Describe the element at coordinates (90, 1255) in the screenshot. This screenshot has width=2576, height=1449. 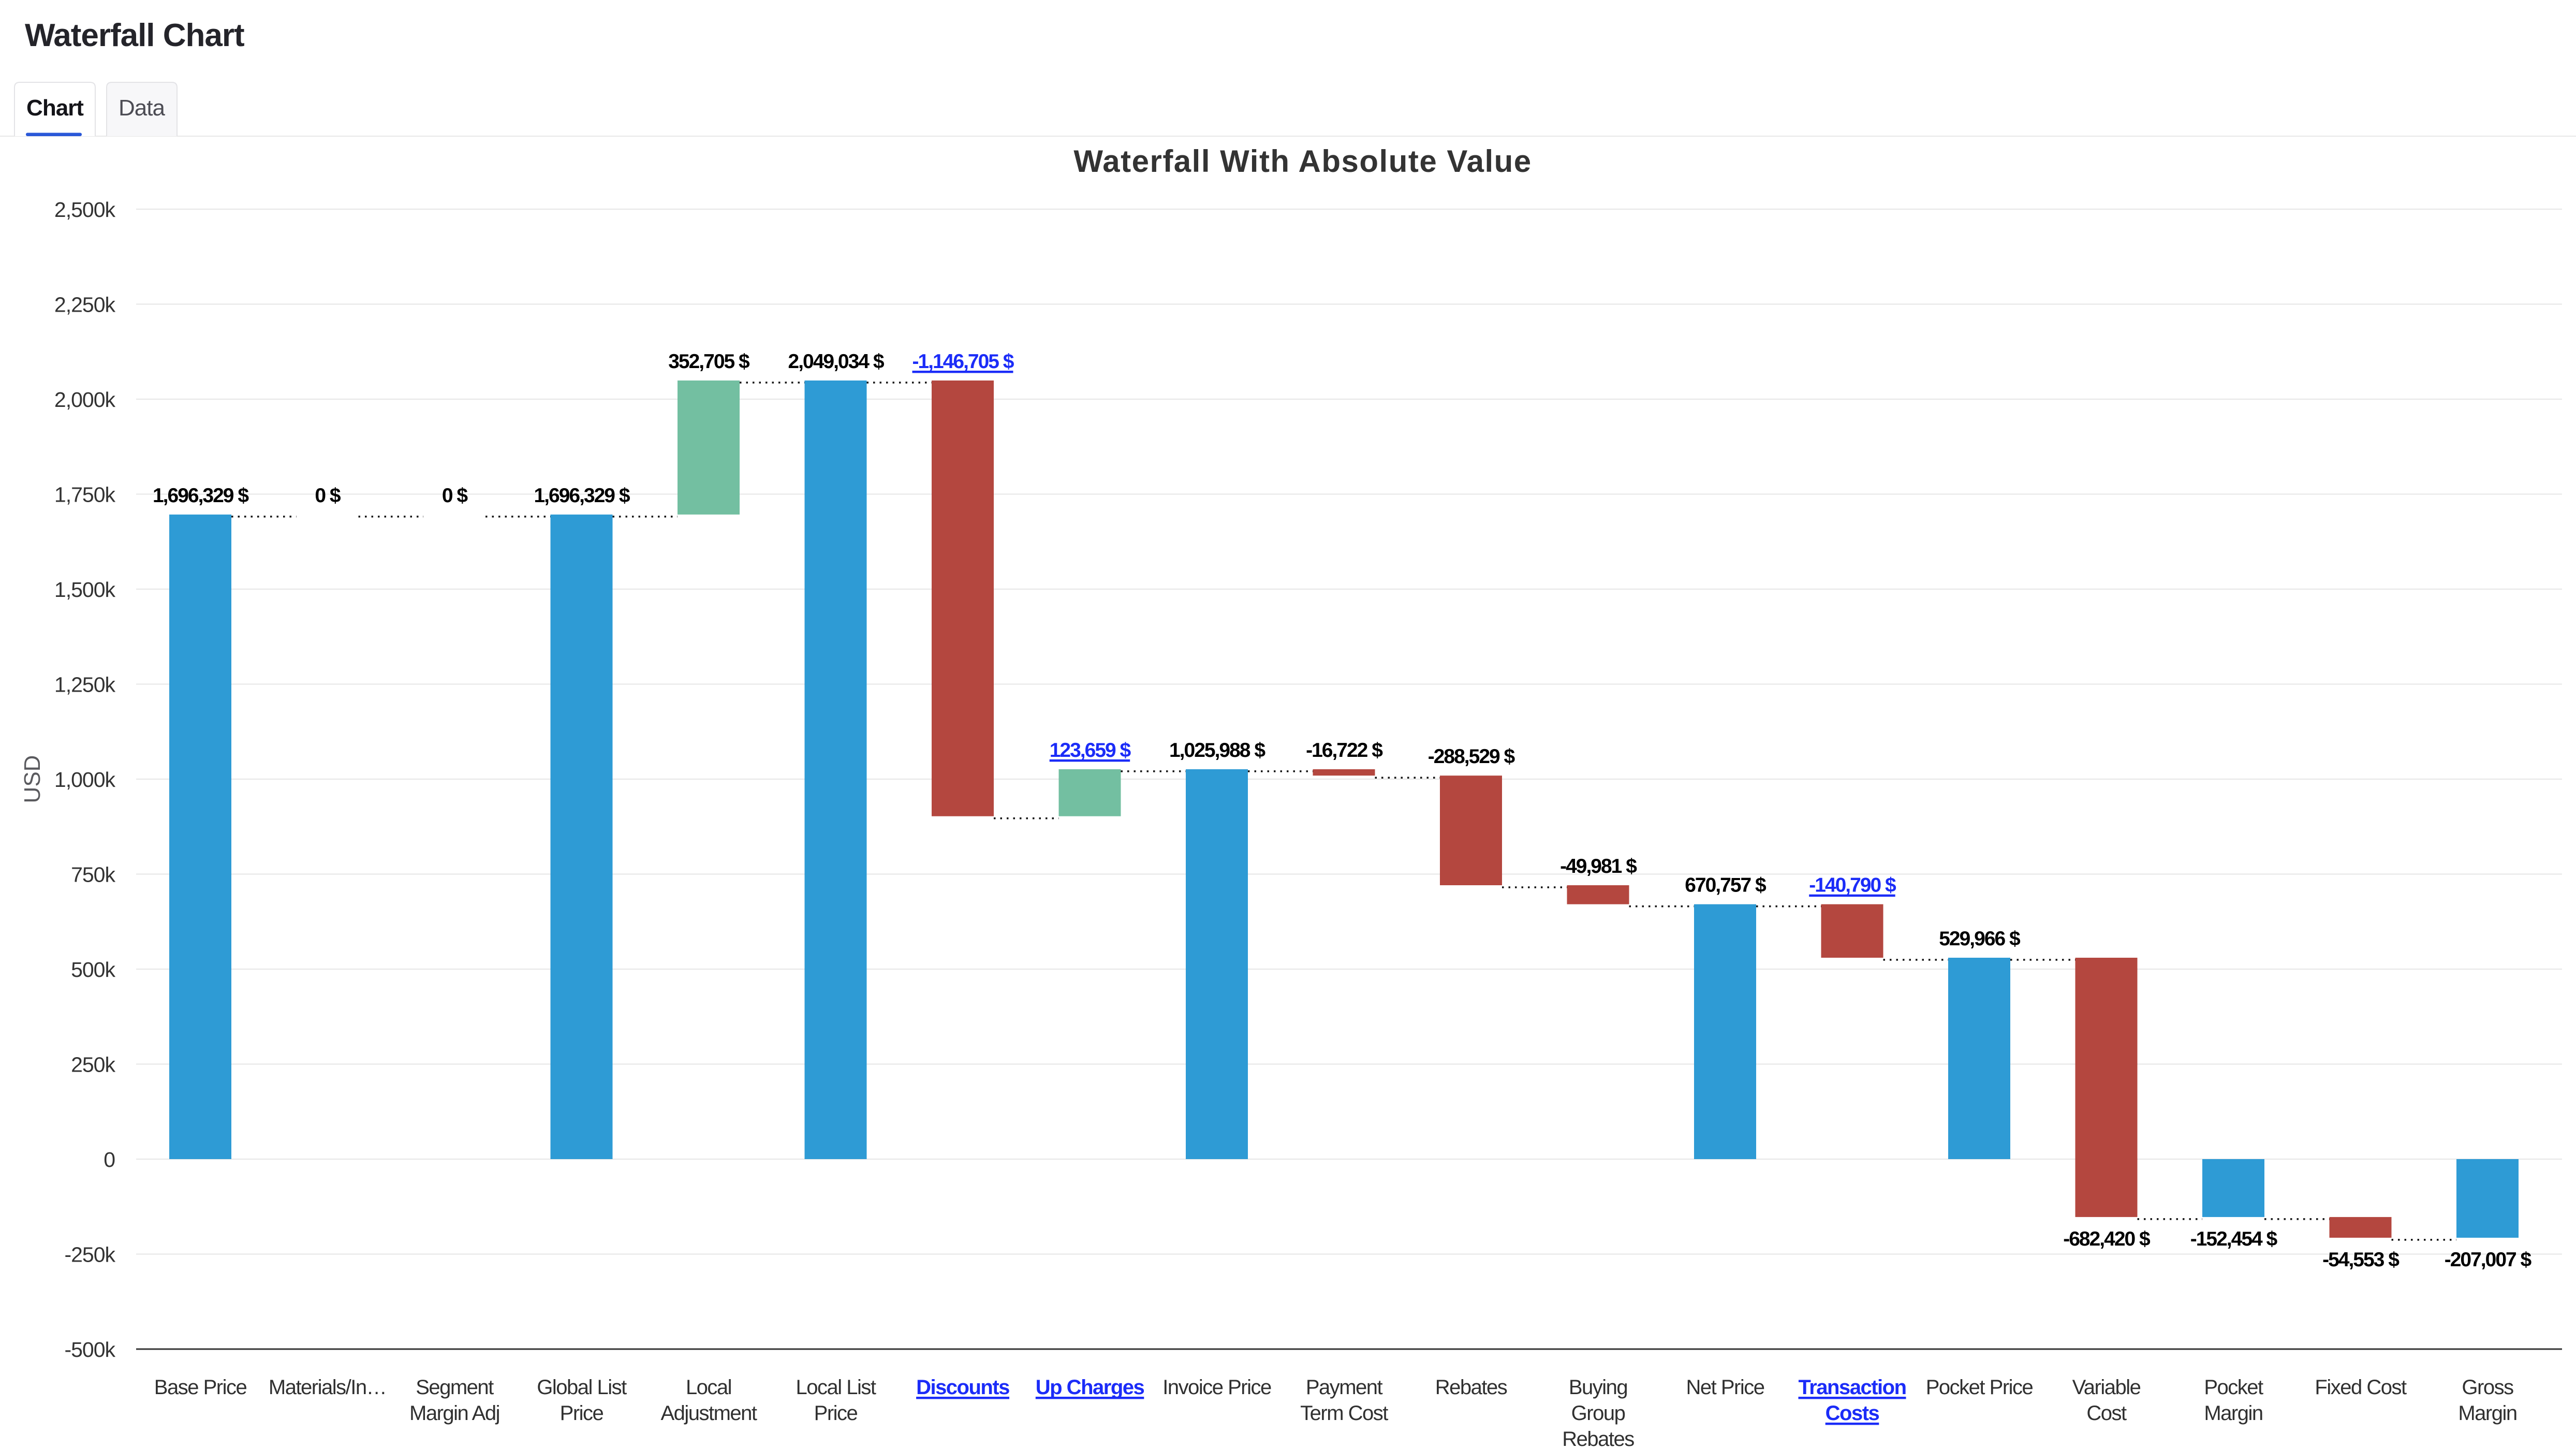
I see `svg-text: -250k` at that location.